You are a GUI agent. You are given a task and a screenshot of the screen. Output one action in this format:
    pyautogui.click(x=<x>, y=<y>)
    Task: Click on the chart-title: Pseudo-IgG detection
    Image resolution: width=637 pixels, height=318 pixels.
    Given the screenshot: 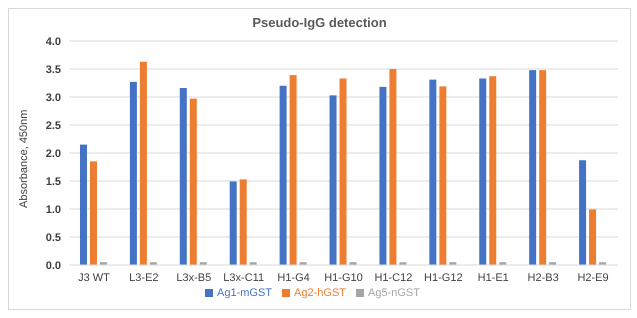 What is the action you would take?
    pyautogui.click(x=319, y=23)
    